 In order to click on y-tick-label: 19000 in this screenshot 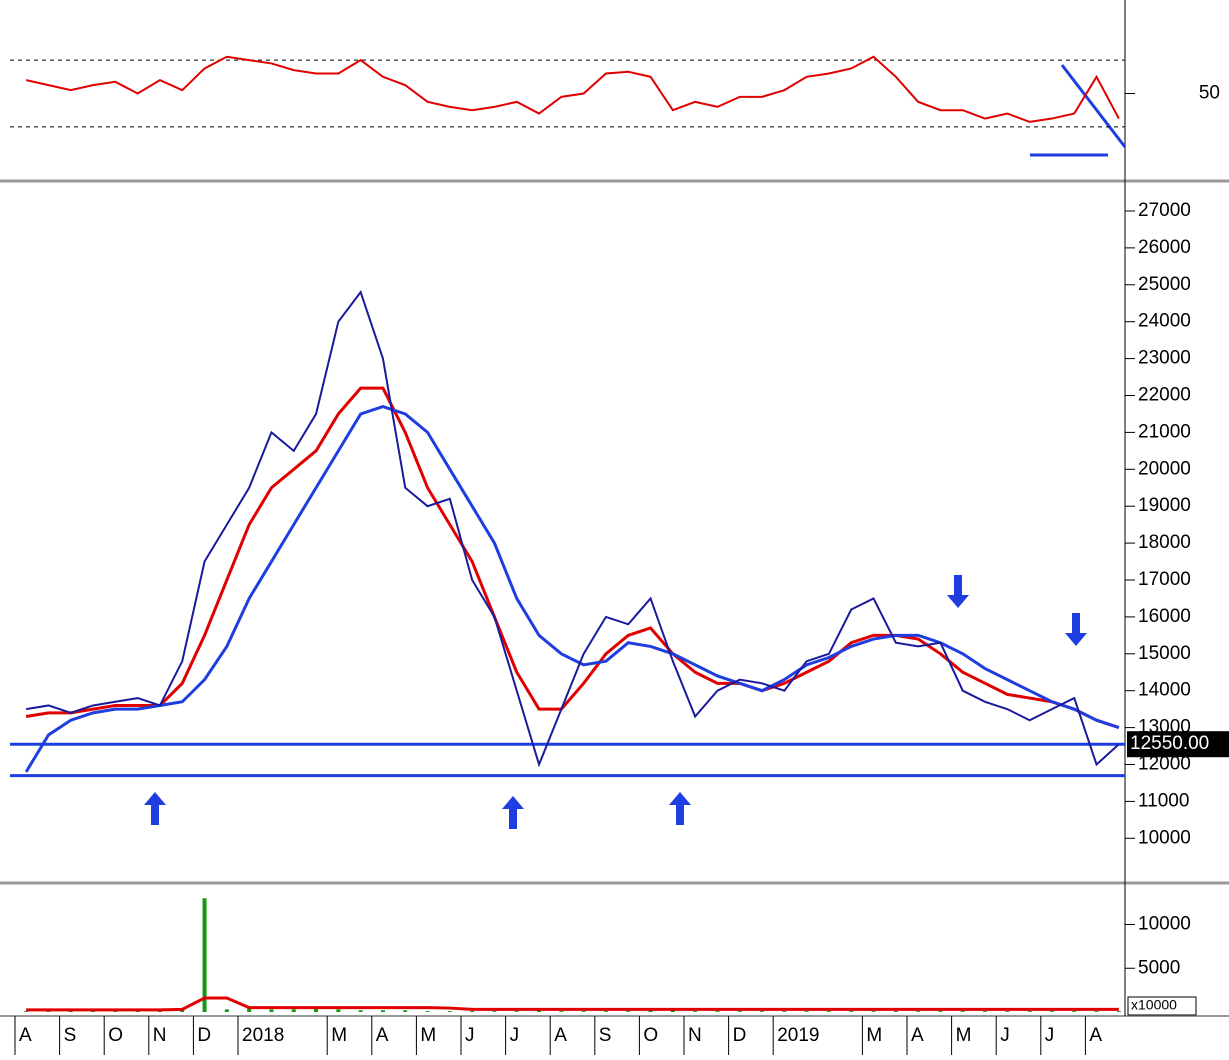, I will do `click(1164, 505)`.